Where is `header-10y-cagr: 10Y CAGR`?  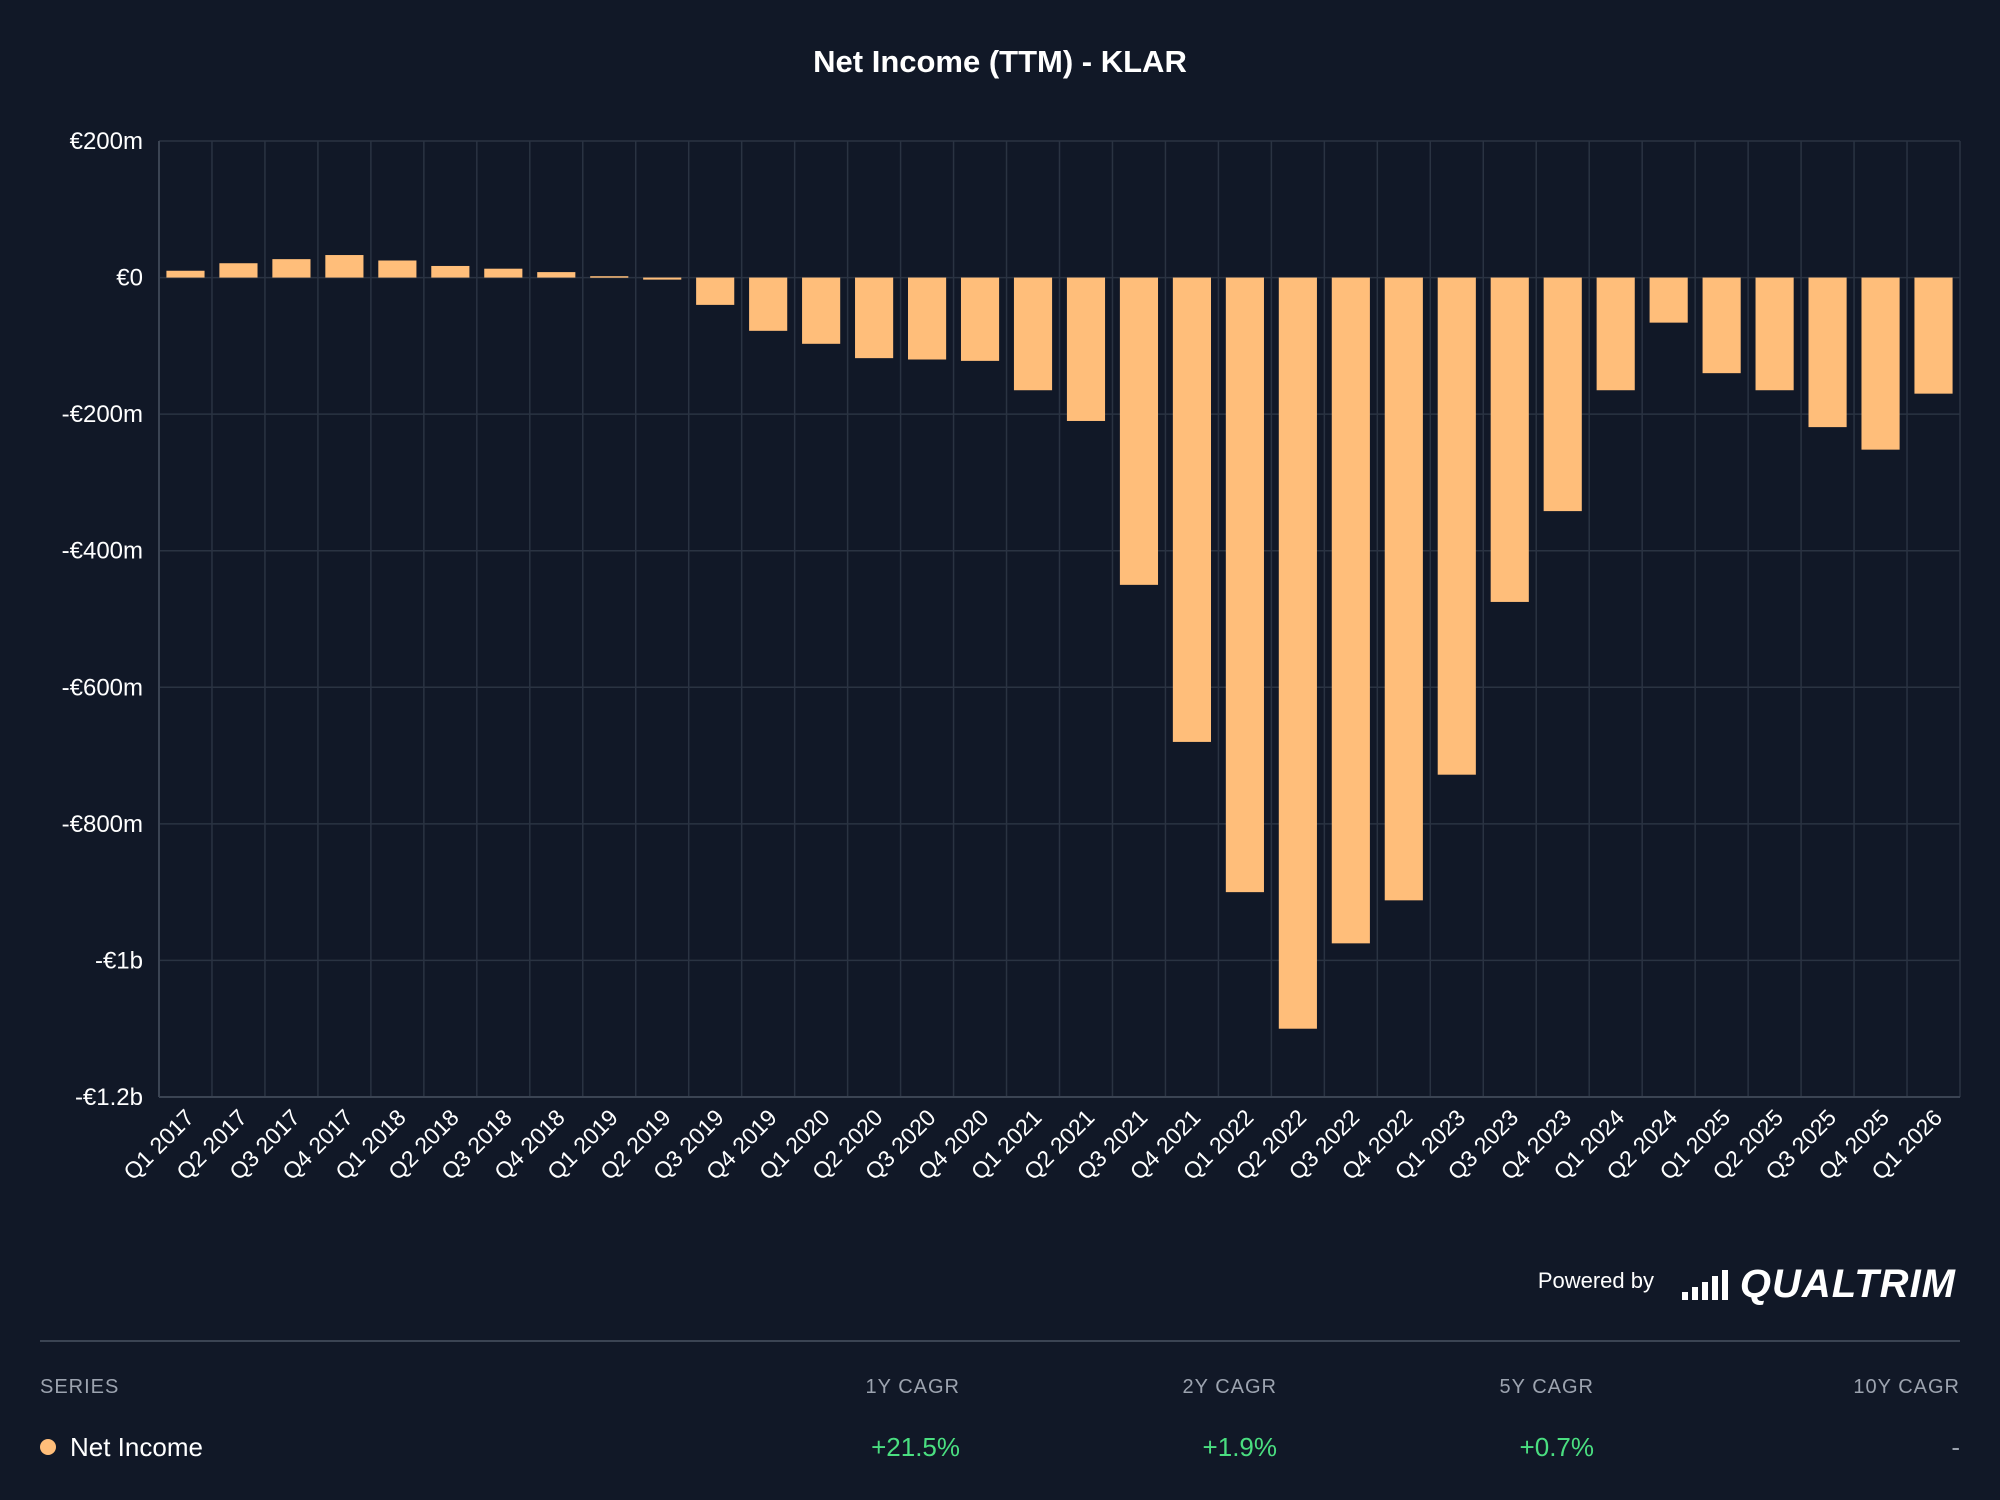 header-10y-cagr: 10Y CAGR is located at coordinates (1906, 1387).